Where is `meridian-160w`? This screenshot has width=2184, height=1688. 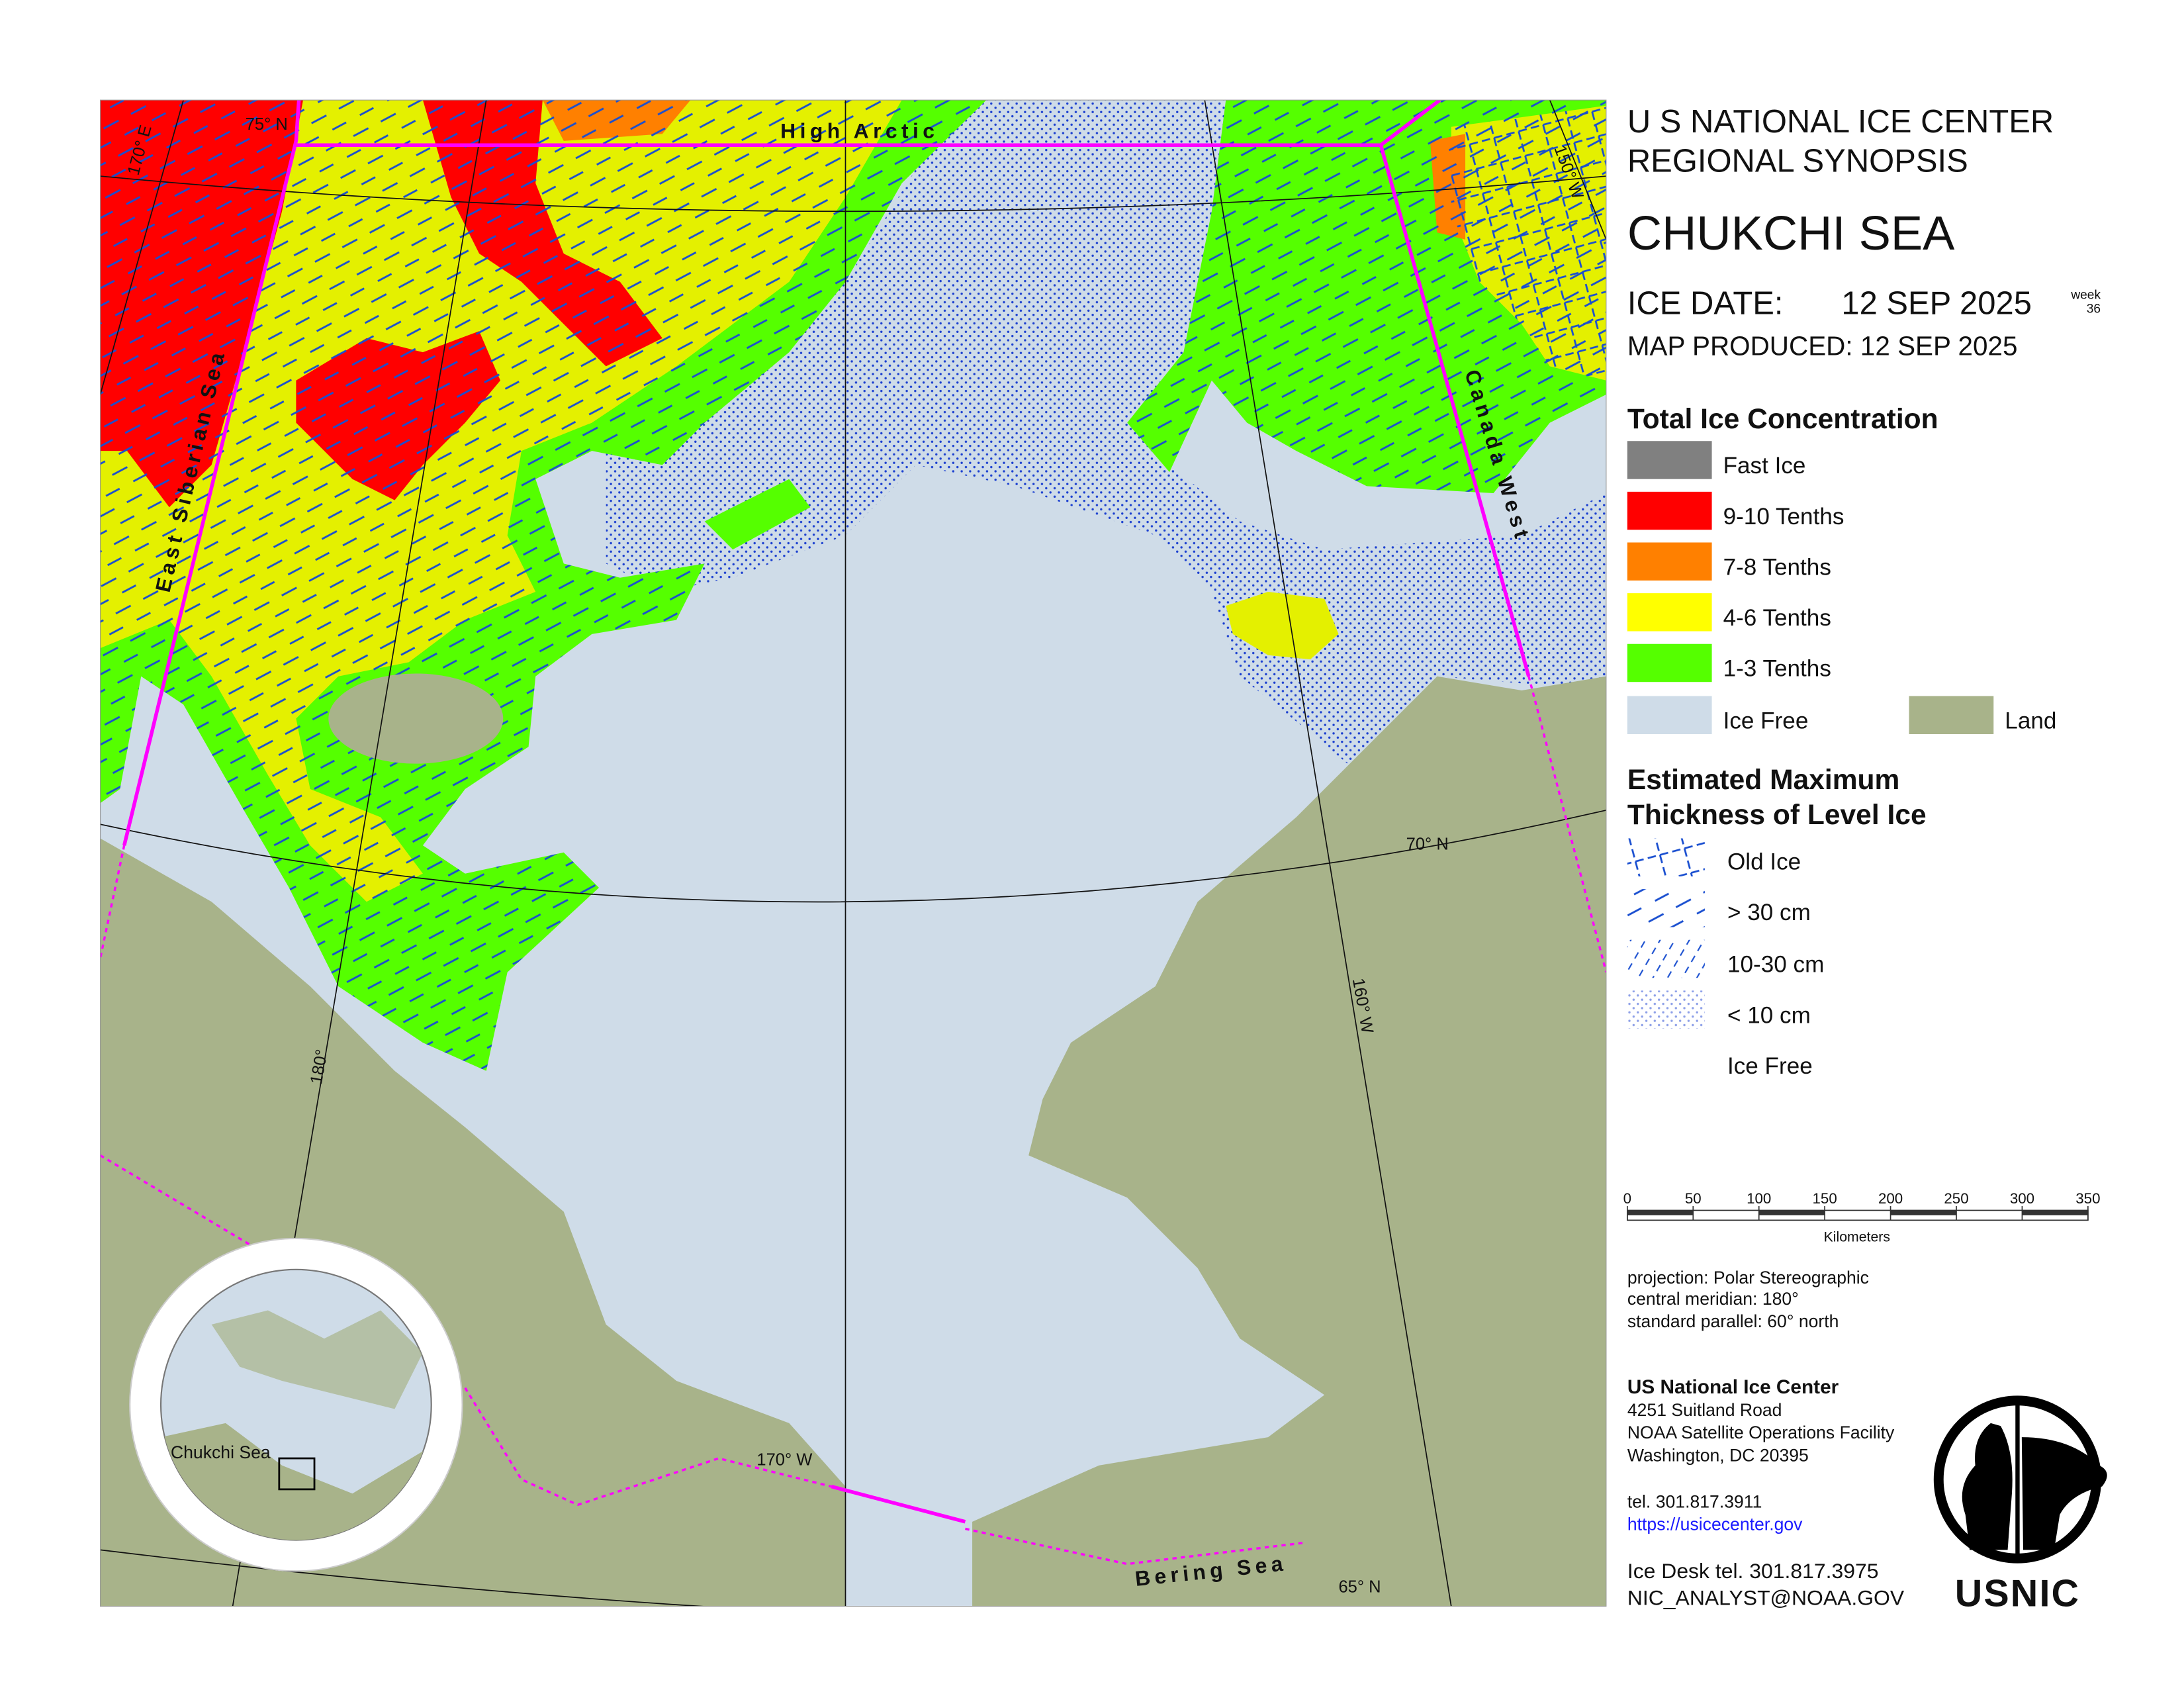 meridian-160w is located at coordinates (1328, 853).